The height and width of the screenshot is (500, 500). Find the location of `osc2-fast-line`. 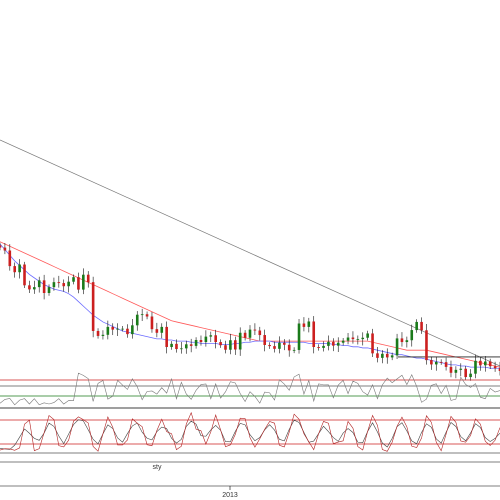

osc2-fast-line is located at coordinates (250, 431).